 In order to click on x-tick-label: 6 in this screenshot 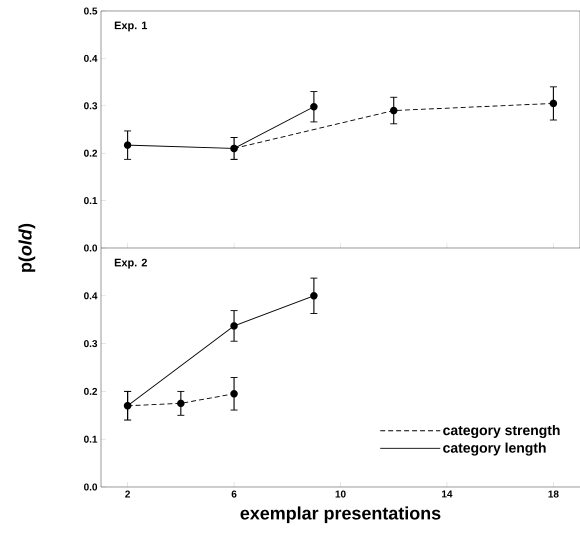, I will do `click(234, 494)`.